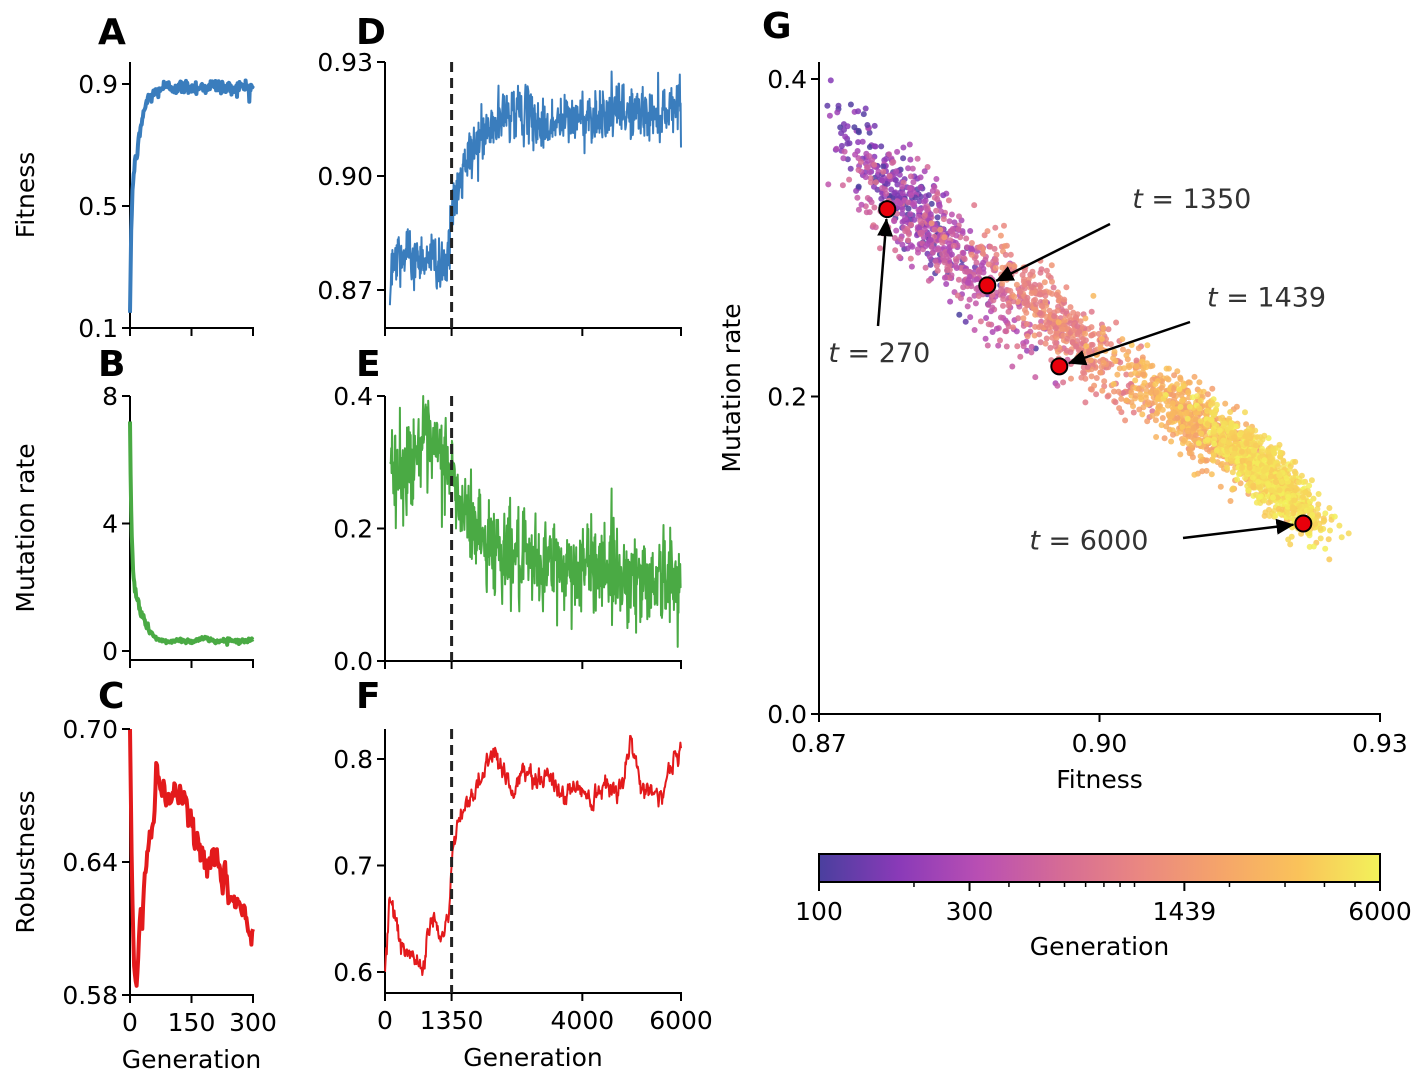 Image resolution: width=1416 pixels, height=1072 pixels. What do you see at coordinates (777, 26) in the screenshot?
I see `panel-label-g: G` at bounding box center [777, 26].